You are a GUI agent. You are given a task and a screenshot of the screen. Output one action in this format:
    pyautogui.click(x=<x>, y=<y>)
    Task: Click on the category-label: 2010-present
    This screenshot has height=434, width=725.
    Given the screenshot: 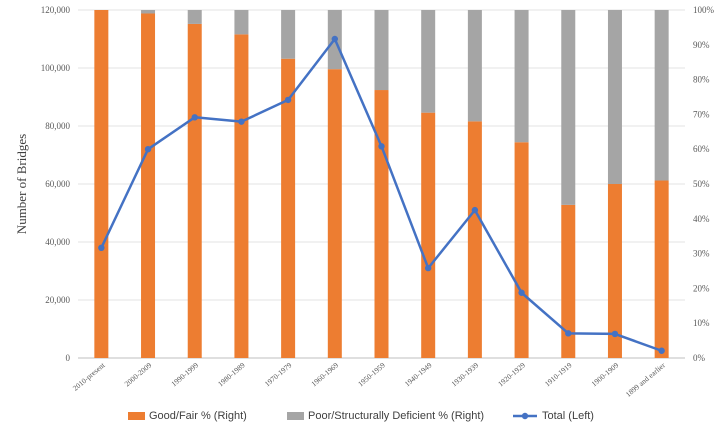 What is the action you would take?
    pyautogui.click(x=89, y=376)
    